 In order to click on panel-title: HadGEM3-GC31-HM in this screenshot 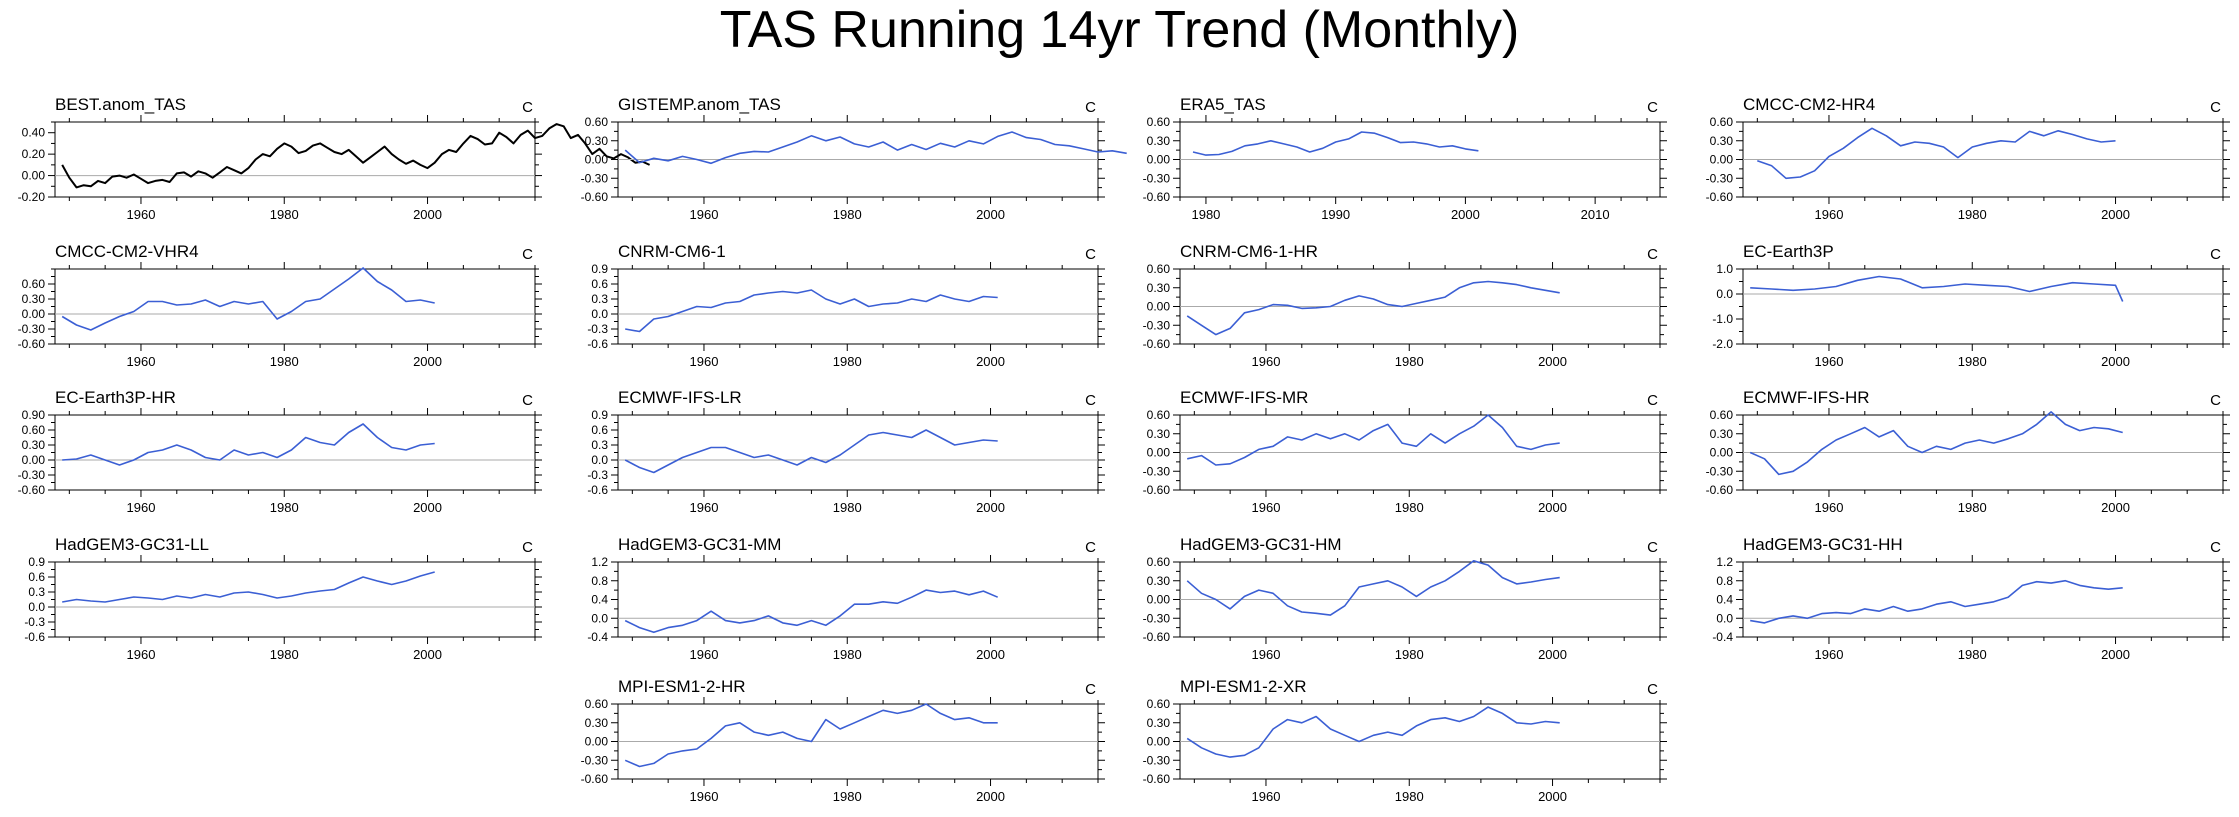, I will do `click(1261, 544)`.